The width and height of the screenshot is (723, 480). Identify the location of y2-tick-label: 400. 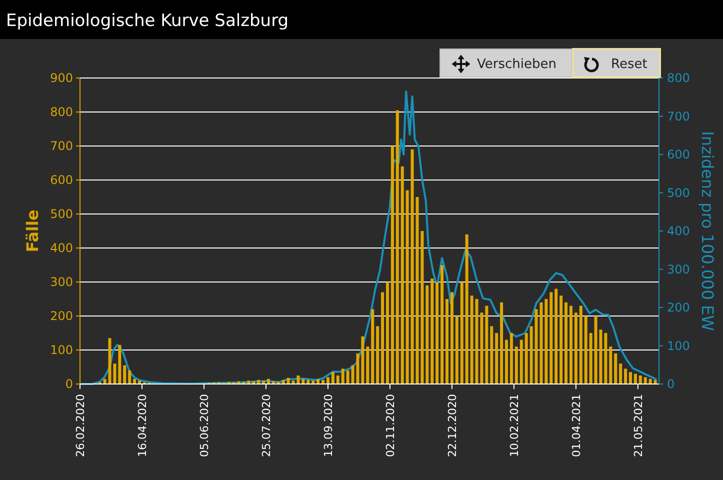
(678, 231).